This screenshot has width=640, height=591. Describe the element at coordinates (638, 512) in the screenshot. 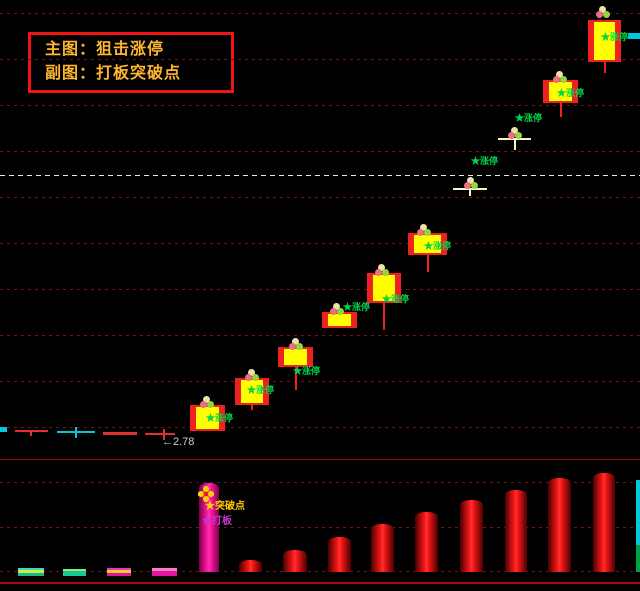

I see `edge-bar-top` at that location.